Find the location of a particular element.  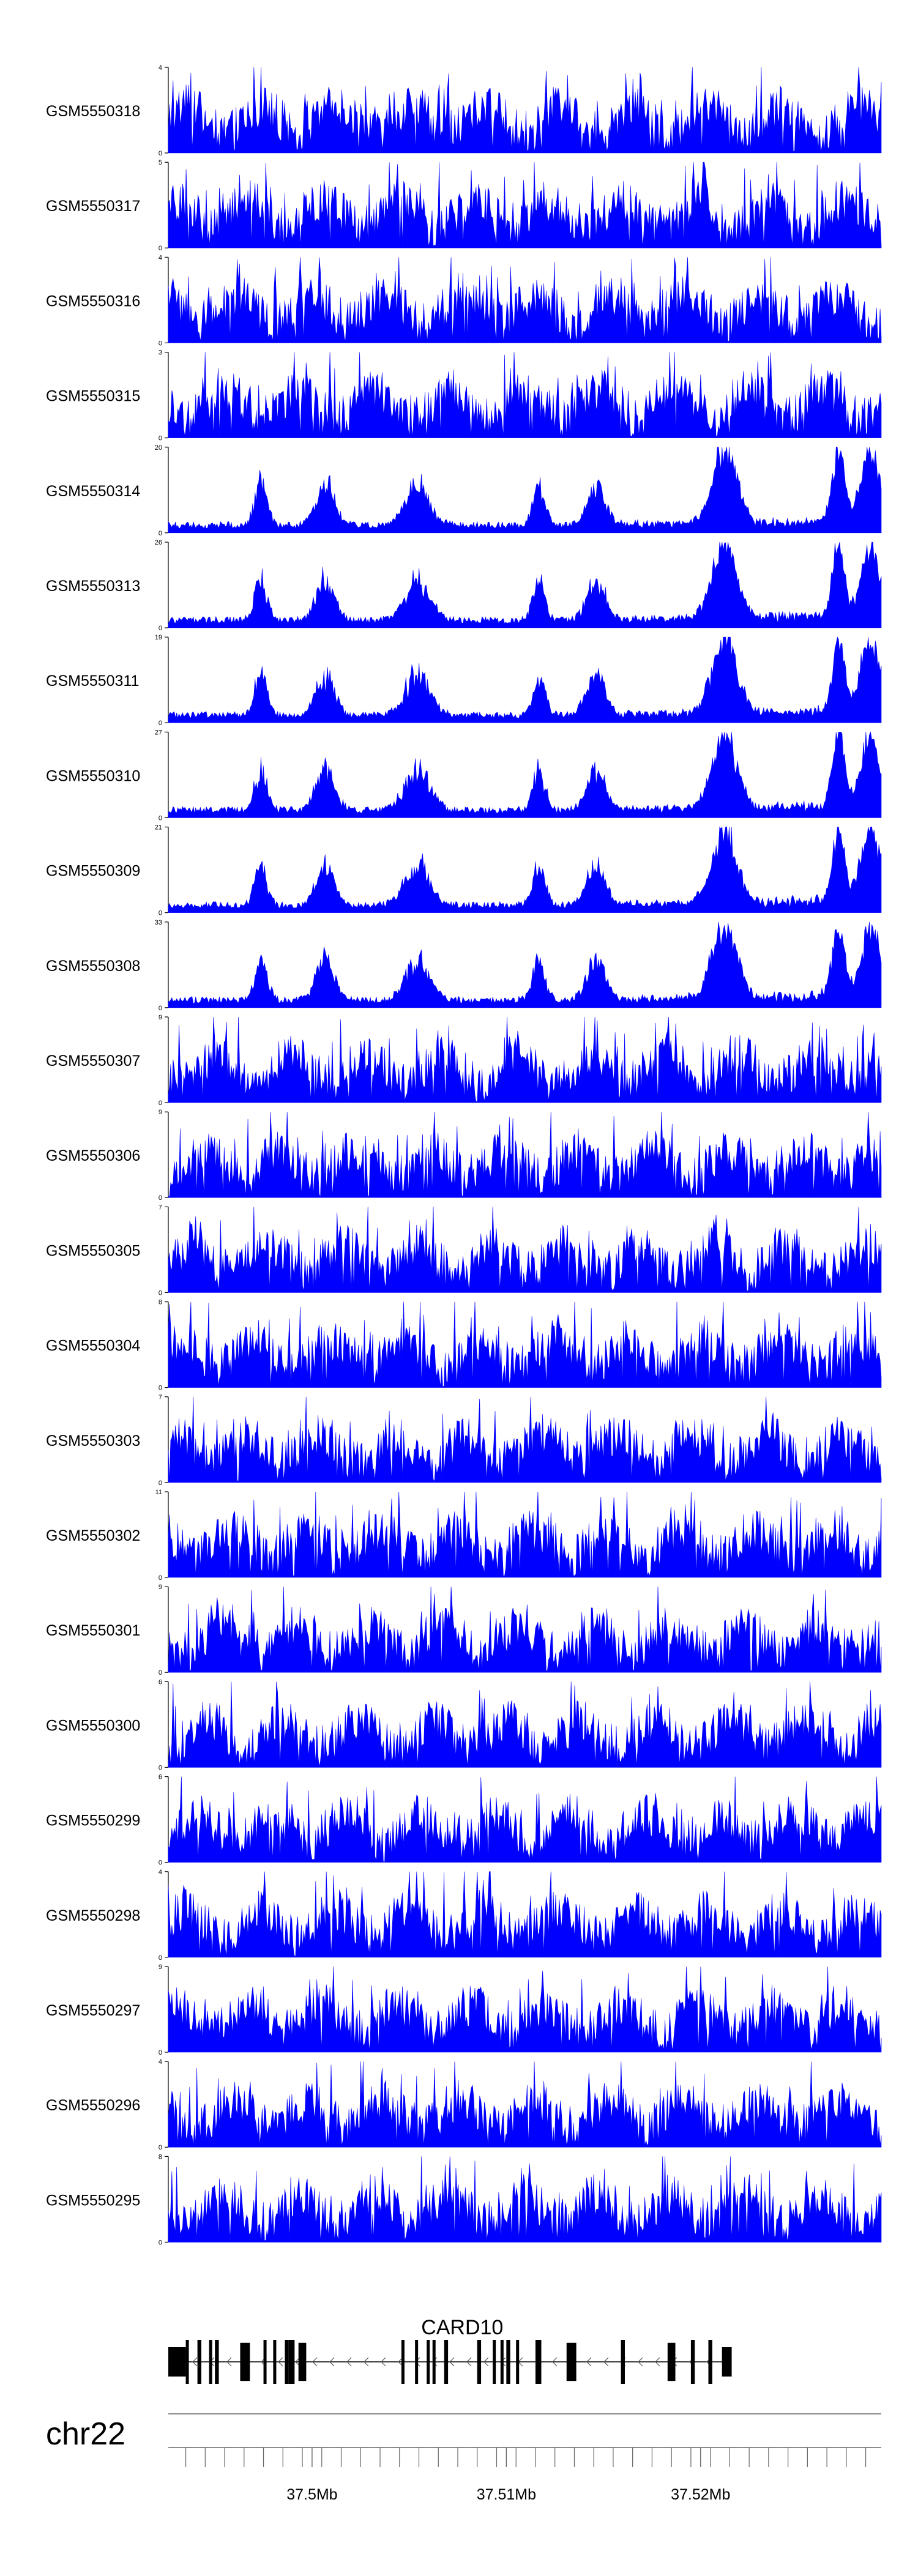

track-label: GSM5550308 is located at coordinates (93, 967).